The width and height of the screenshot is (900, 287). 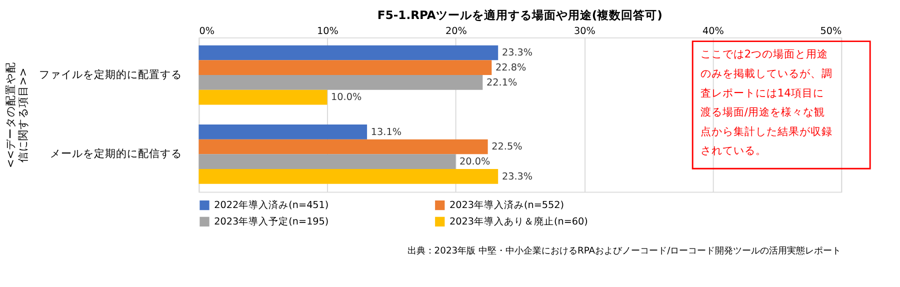 I want to click on y-tick-label: ファイルを定期的に配置する, so click(x=110, y=74).